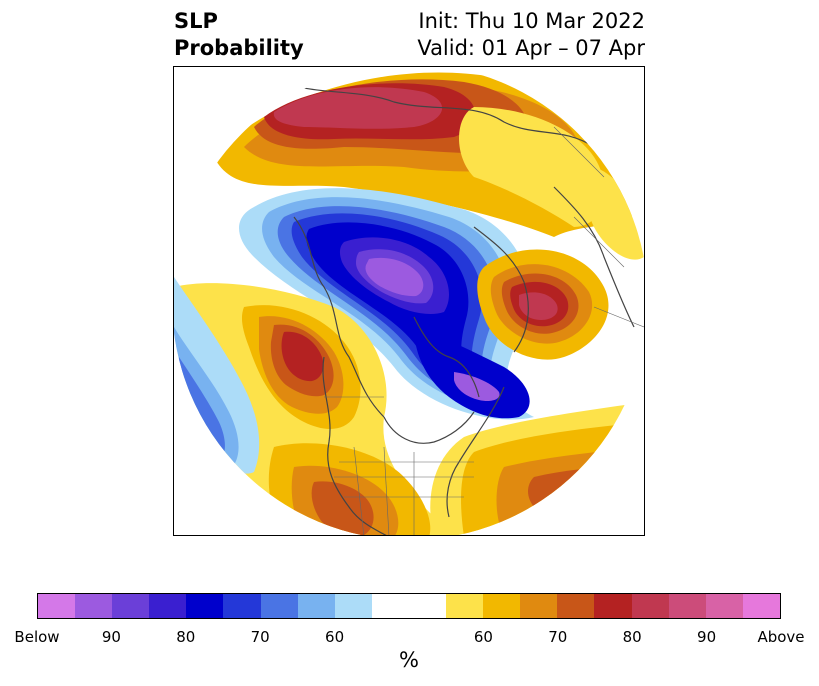 Image resolution: width=819 pixels, height=686 pixels. Describe the element at coordinates (781, 637) in the screenshot. I see `colorbar-tick-label: Above` at that location.